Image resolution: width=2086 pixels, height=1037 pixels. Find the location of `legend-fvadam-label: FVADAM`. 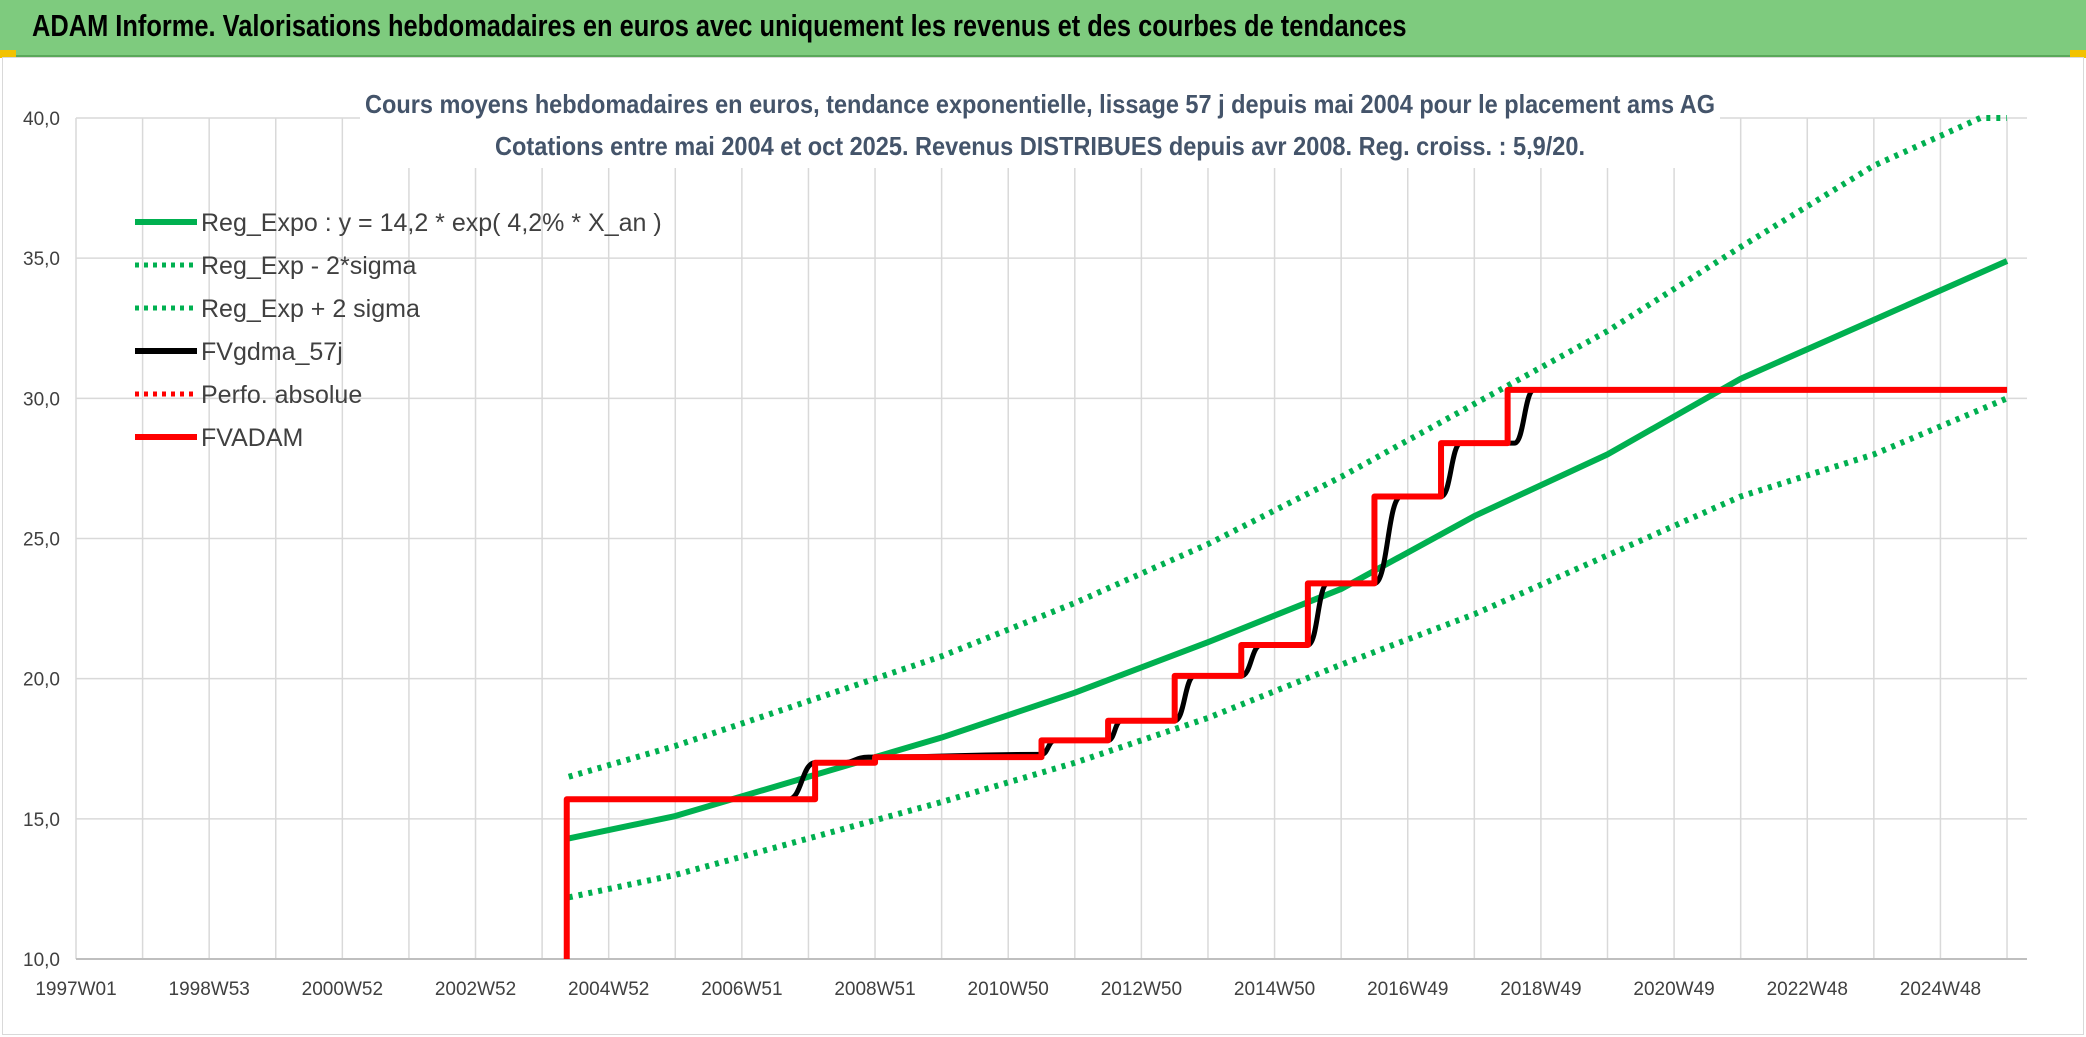

legend-fvadam-label: FVADAM is located at coordinates (252, 438).